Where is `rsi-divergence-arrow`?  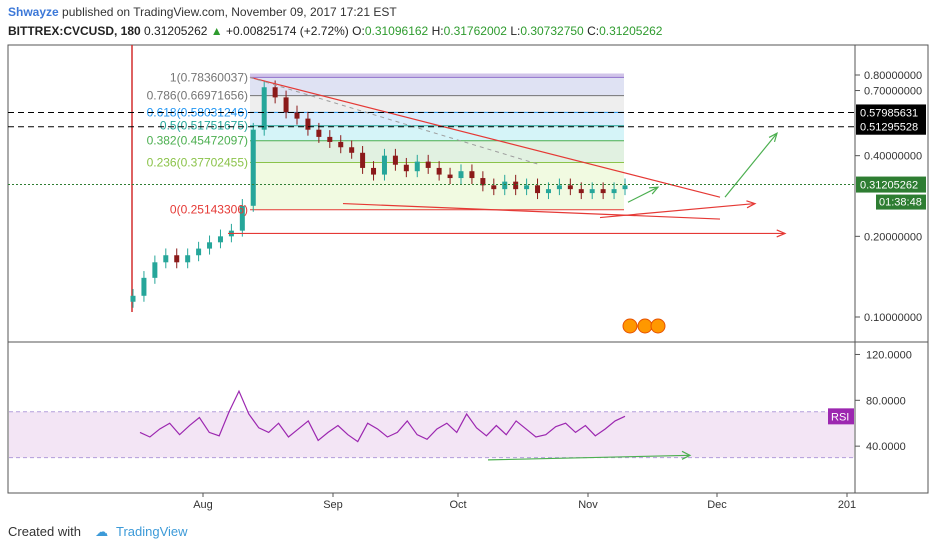
rsi-divergence-arrow is located at coordinates (589, 457).